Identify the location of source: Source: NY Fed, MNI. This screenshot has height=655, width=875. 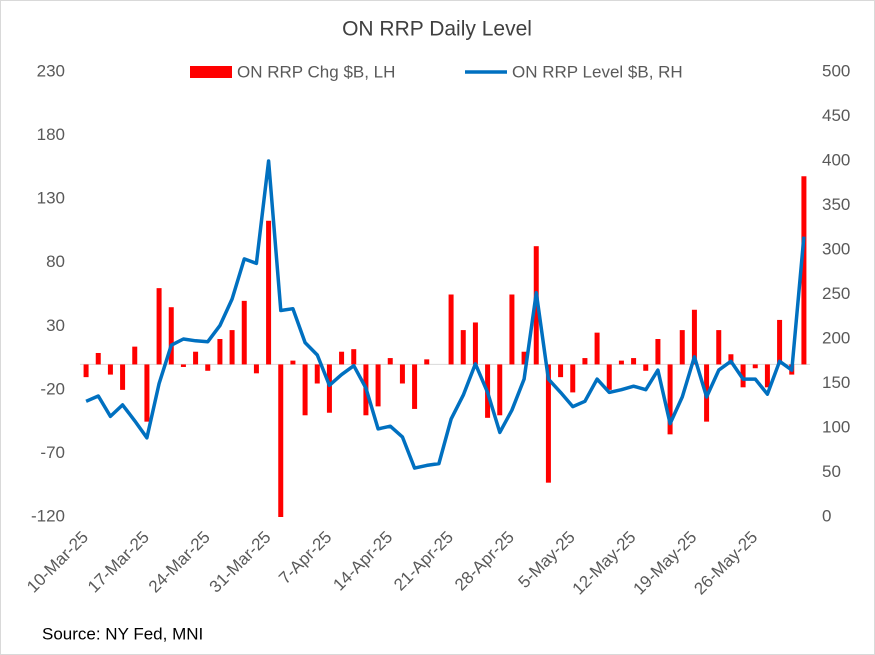
(122, 633).